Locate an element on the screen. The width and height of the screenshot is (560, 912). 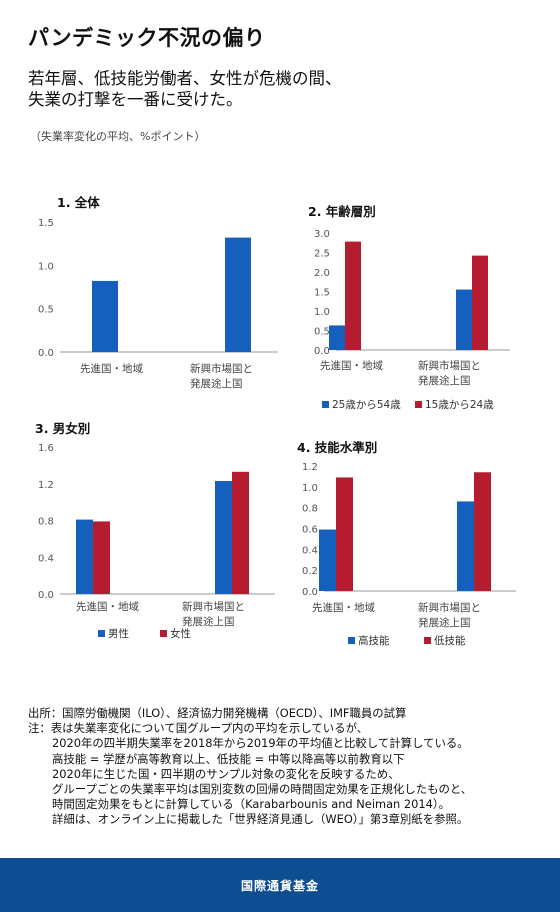
subtitle-line: 若年層、低技能労働者、女性が危機の間、 is located at coordinates (185, 78).